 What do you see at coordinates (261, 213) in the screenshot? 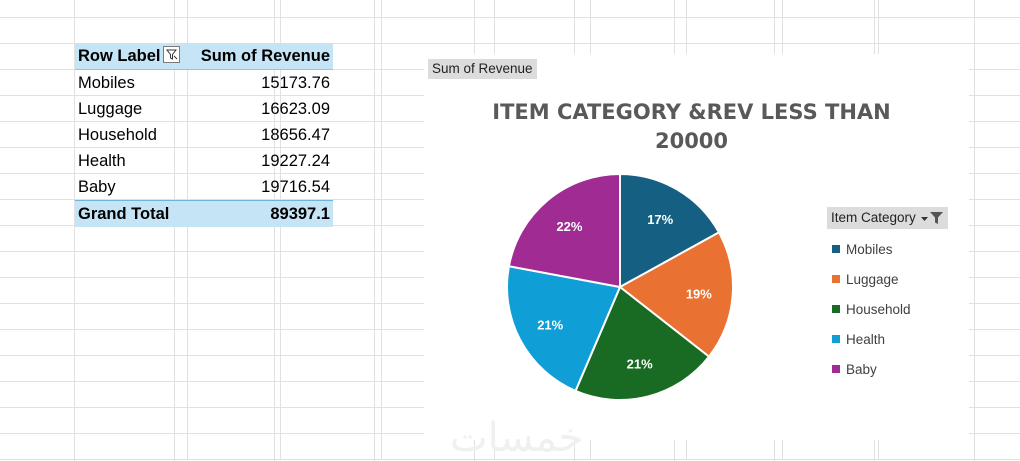
I see `grand-total-value: 89397.1` at bounding box center [261, 213].